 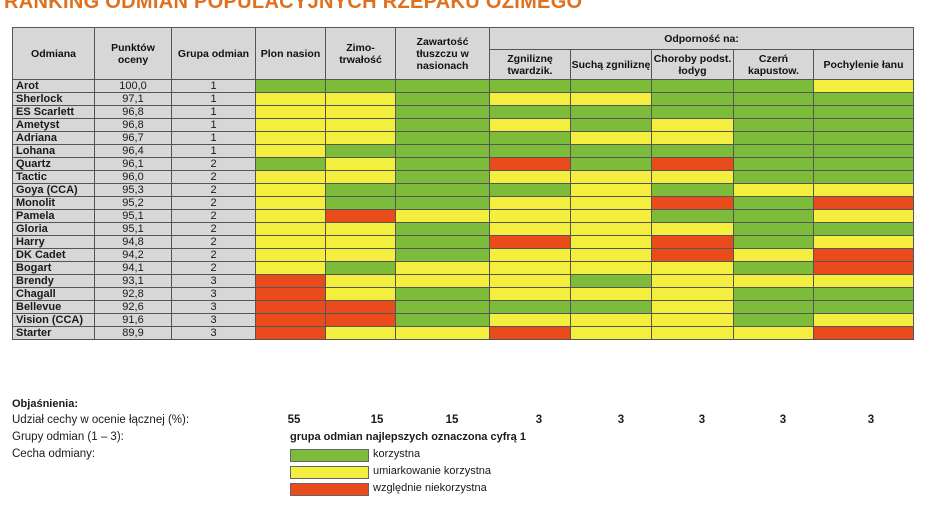 What do you see at coordinates (53, 268) in the screenshot?
I see `variety-name: Bogart` at bounding box center [53, 268].